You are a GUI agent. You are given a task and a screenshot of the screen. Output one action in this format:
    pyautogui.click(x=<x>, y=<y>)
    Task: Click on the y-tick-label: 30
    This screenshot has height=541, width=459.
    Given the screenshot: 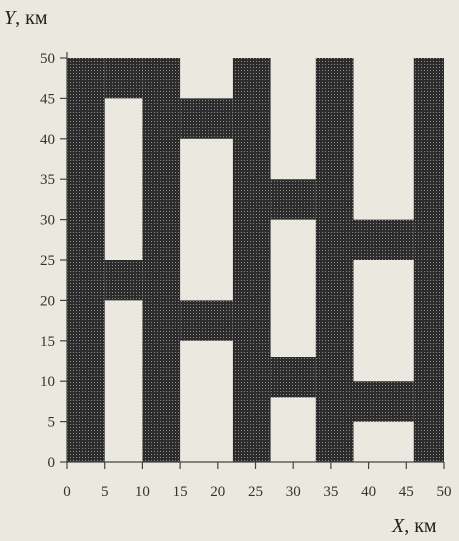 What is the action you would take?
    pyautogui.click(x=47, y=221)
    